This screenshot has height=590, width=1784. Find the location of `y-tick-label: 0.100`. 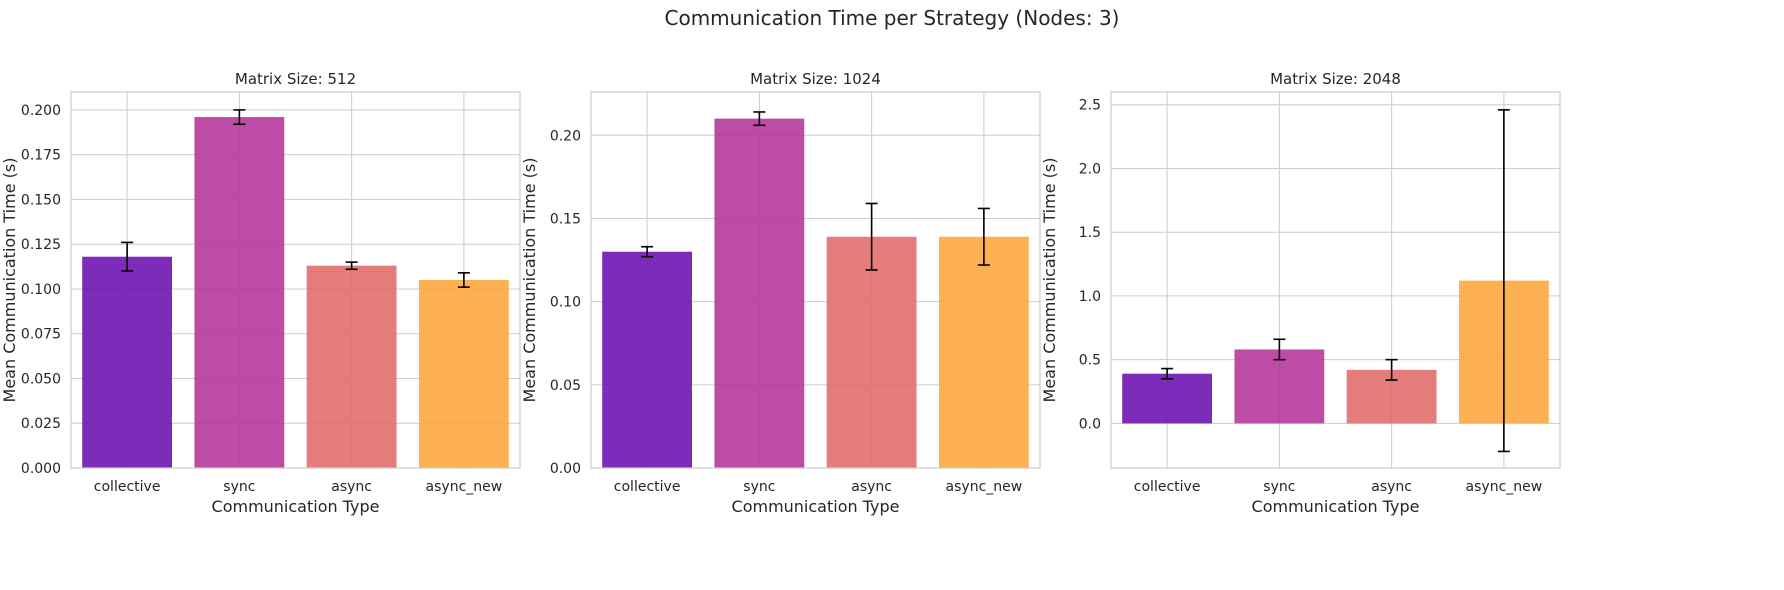

y-tick-label: 0.100 is located at coordinates (41, 290).